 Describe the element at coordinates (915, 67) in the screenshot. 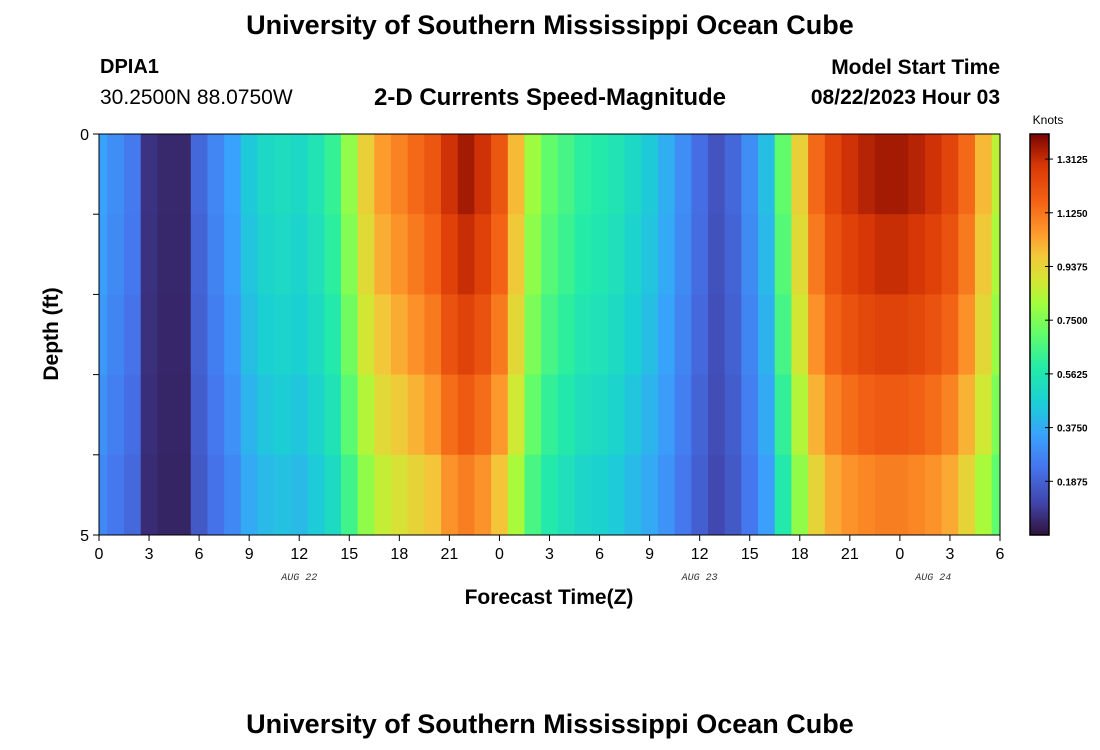

I see `model-start-label: Model Start Time` at that location.